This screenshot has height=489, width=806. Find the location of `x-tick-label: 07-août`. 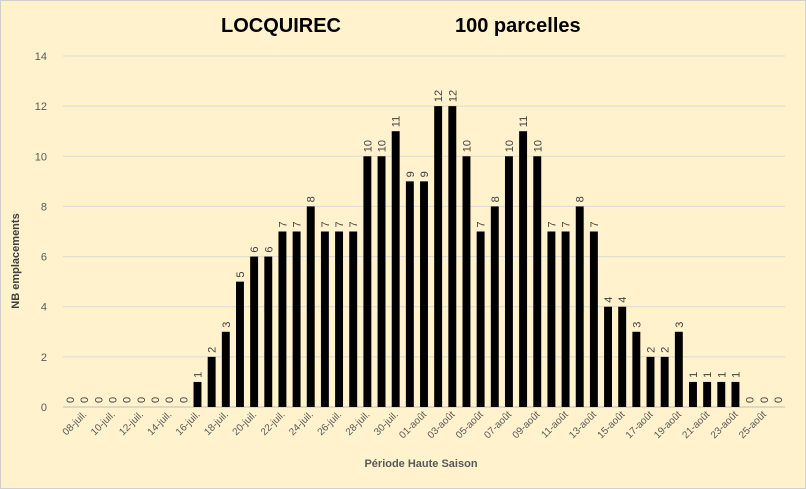

x-tick-label: 07-août is located at coordinates (498, 425).